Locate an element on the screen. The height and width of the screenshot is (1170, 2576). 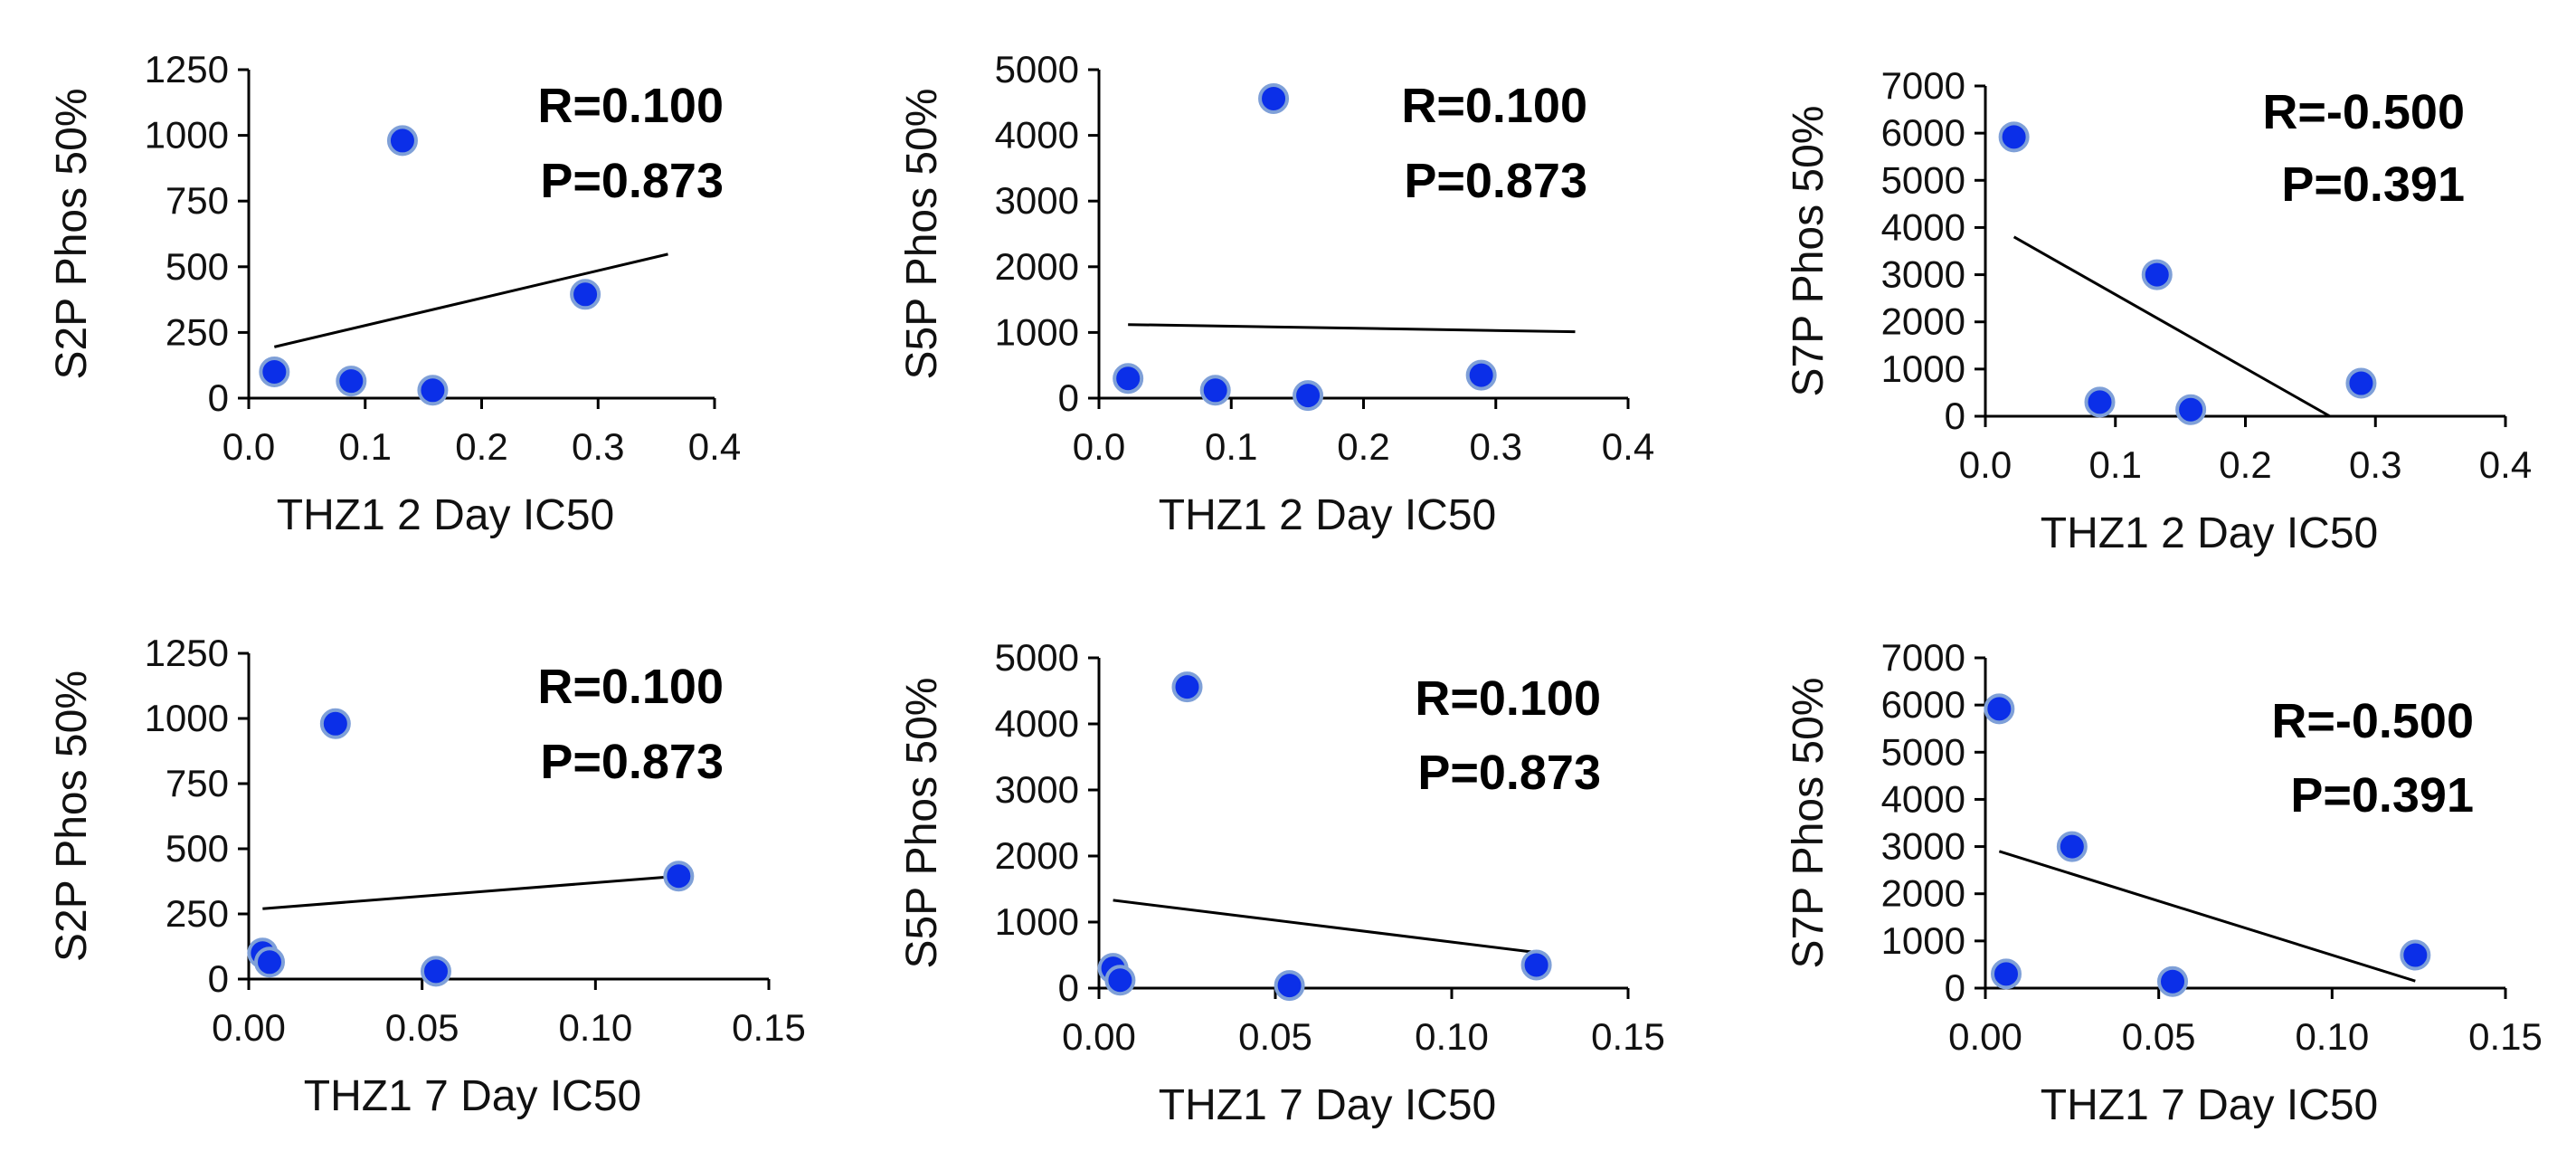
r-value-label: R=-0.500 is located at coordinates (2363, 112).